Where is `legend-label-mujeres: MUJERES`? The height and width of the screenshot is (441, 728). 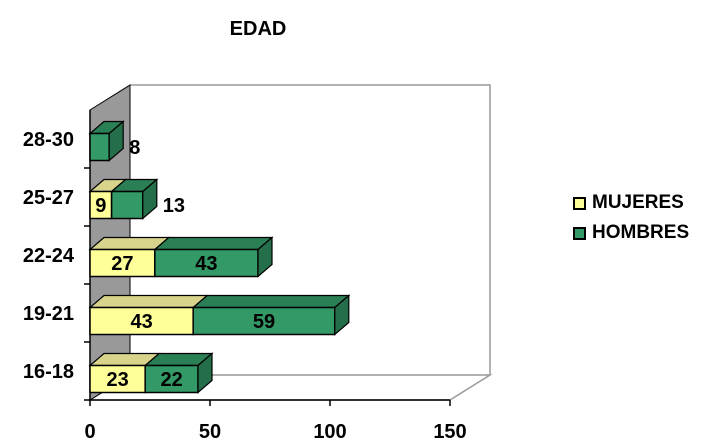
legend-label-mujeres: MUJERES is located at coordinates (638, 202).